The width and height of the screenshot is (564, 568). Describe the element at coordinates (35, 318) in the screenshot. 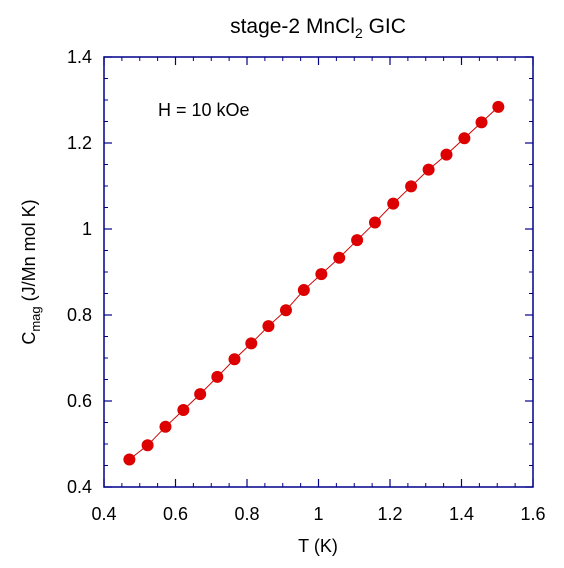

I see `y-axis-title-subscript: mag` at that location.